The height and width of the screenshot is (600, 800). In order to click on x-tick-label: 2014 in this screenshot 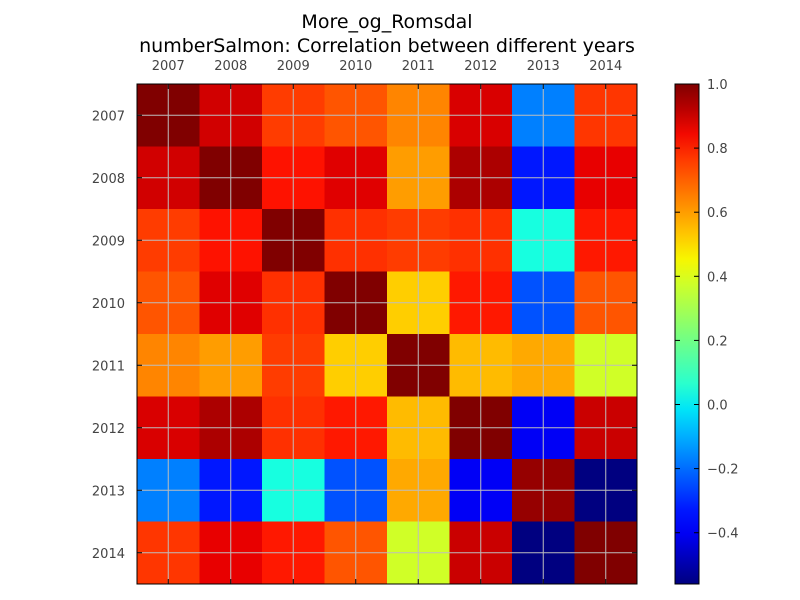, I will do `click(605, 66)`.